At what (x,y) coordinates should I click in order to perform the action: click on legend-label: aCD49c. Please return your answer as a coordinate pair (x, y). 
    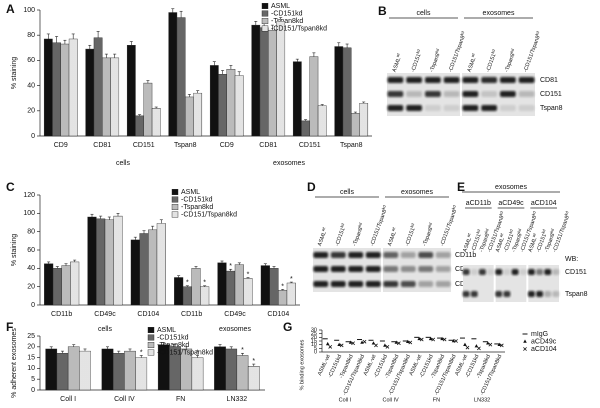
    Looking at the image, I should click on (544, 341).